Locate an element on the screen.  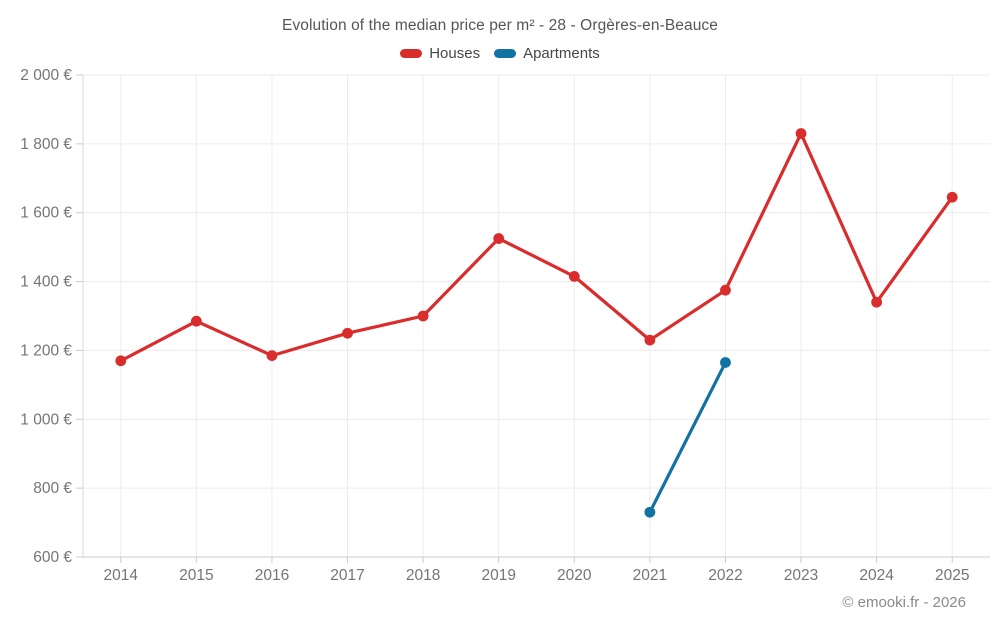
data-point-houses-2020 is located at coordinates (574, 276).